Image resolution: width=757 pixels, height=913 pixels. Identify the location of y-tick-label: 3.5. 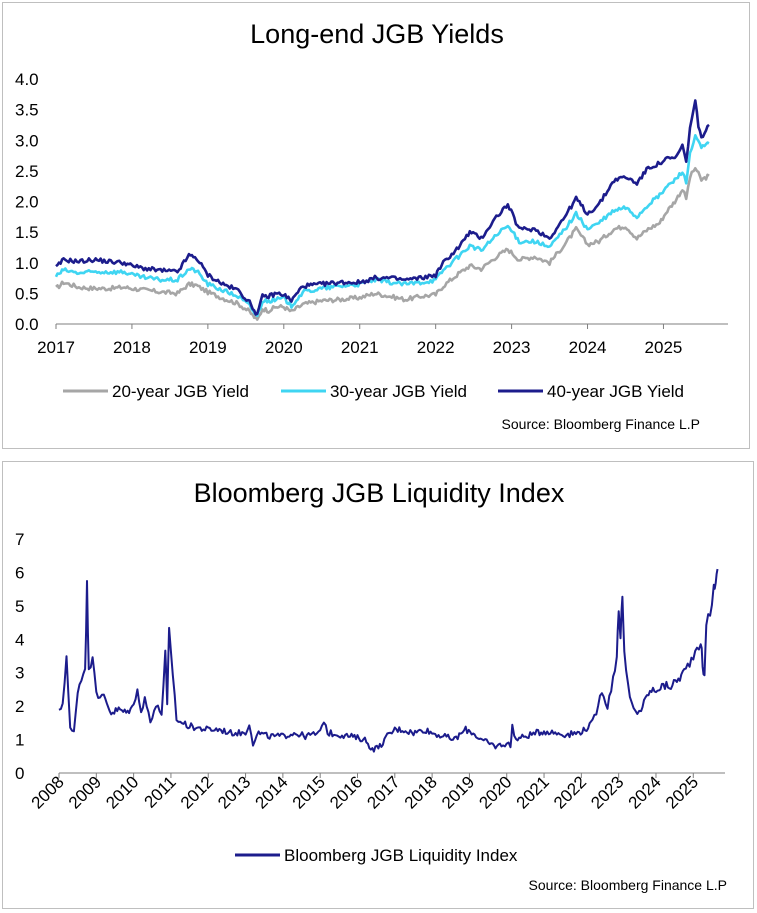
(27, 110).